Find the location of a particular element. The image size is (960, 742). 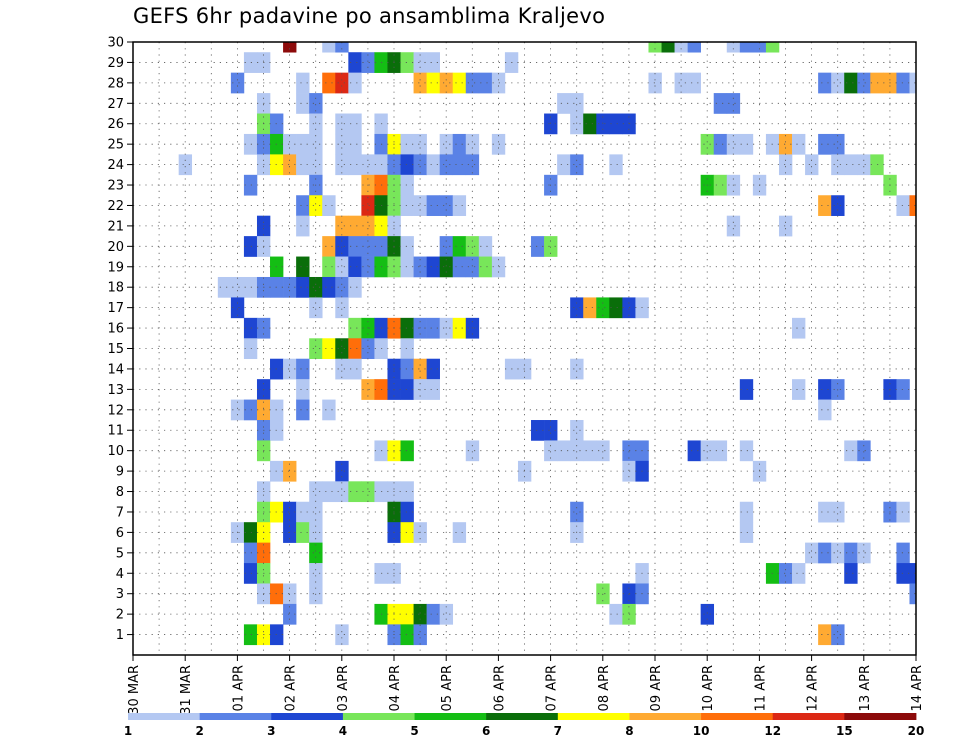

x-tick-label: 05 APR is located at coordinates (447, 688).